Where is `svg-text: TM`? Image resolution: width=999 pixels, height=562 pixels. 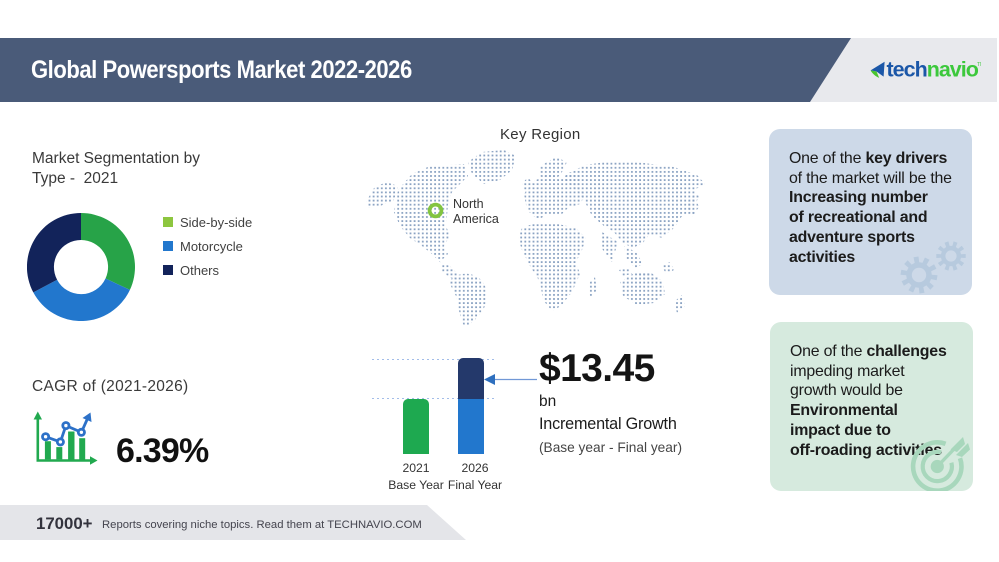
svg-text: TM is located at coordinates (979, 65).